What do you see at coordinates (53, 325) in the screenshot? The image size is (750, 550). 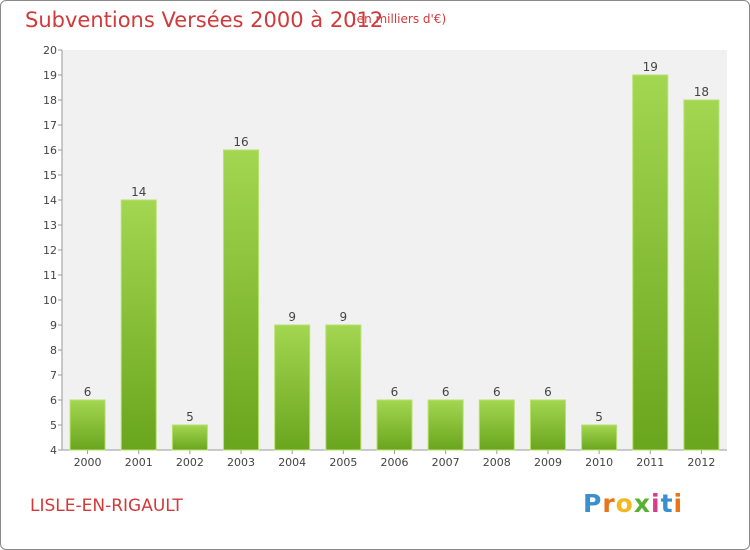 I see `y-tick-label: 9` at bounding box center [53, 325].